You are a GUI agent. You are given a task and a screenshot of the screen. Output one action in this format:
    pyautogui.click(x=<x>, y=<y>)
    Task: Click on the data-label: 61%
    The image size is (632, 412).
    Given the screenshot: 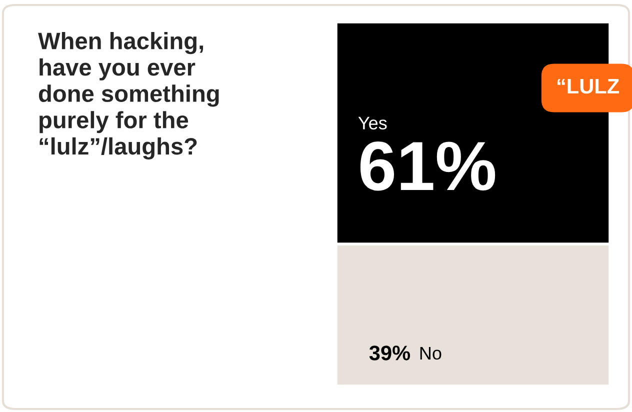 What is the action you would take?
    pyautogui.click(x=428, y=166)
    